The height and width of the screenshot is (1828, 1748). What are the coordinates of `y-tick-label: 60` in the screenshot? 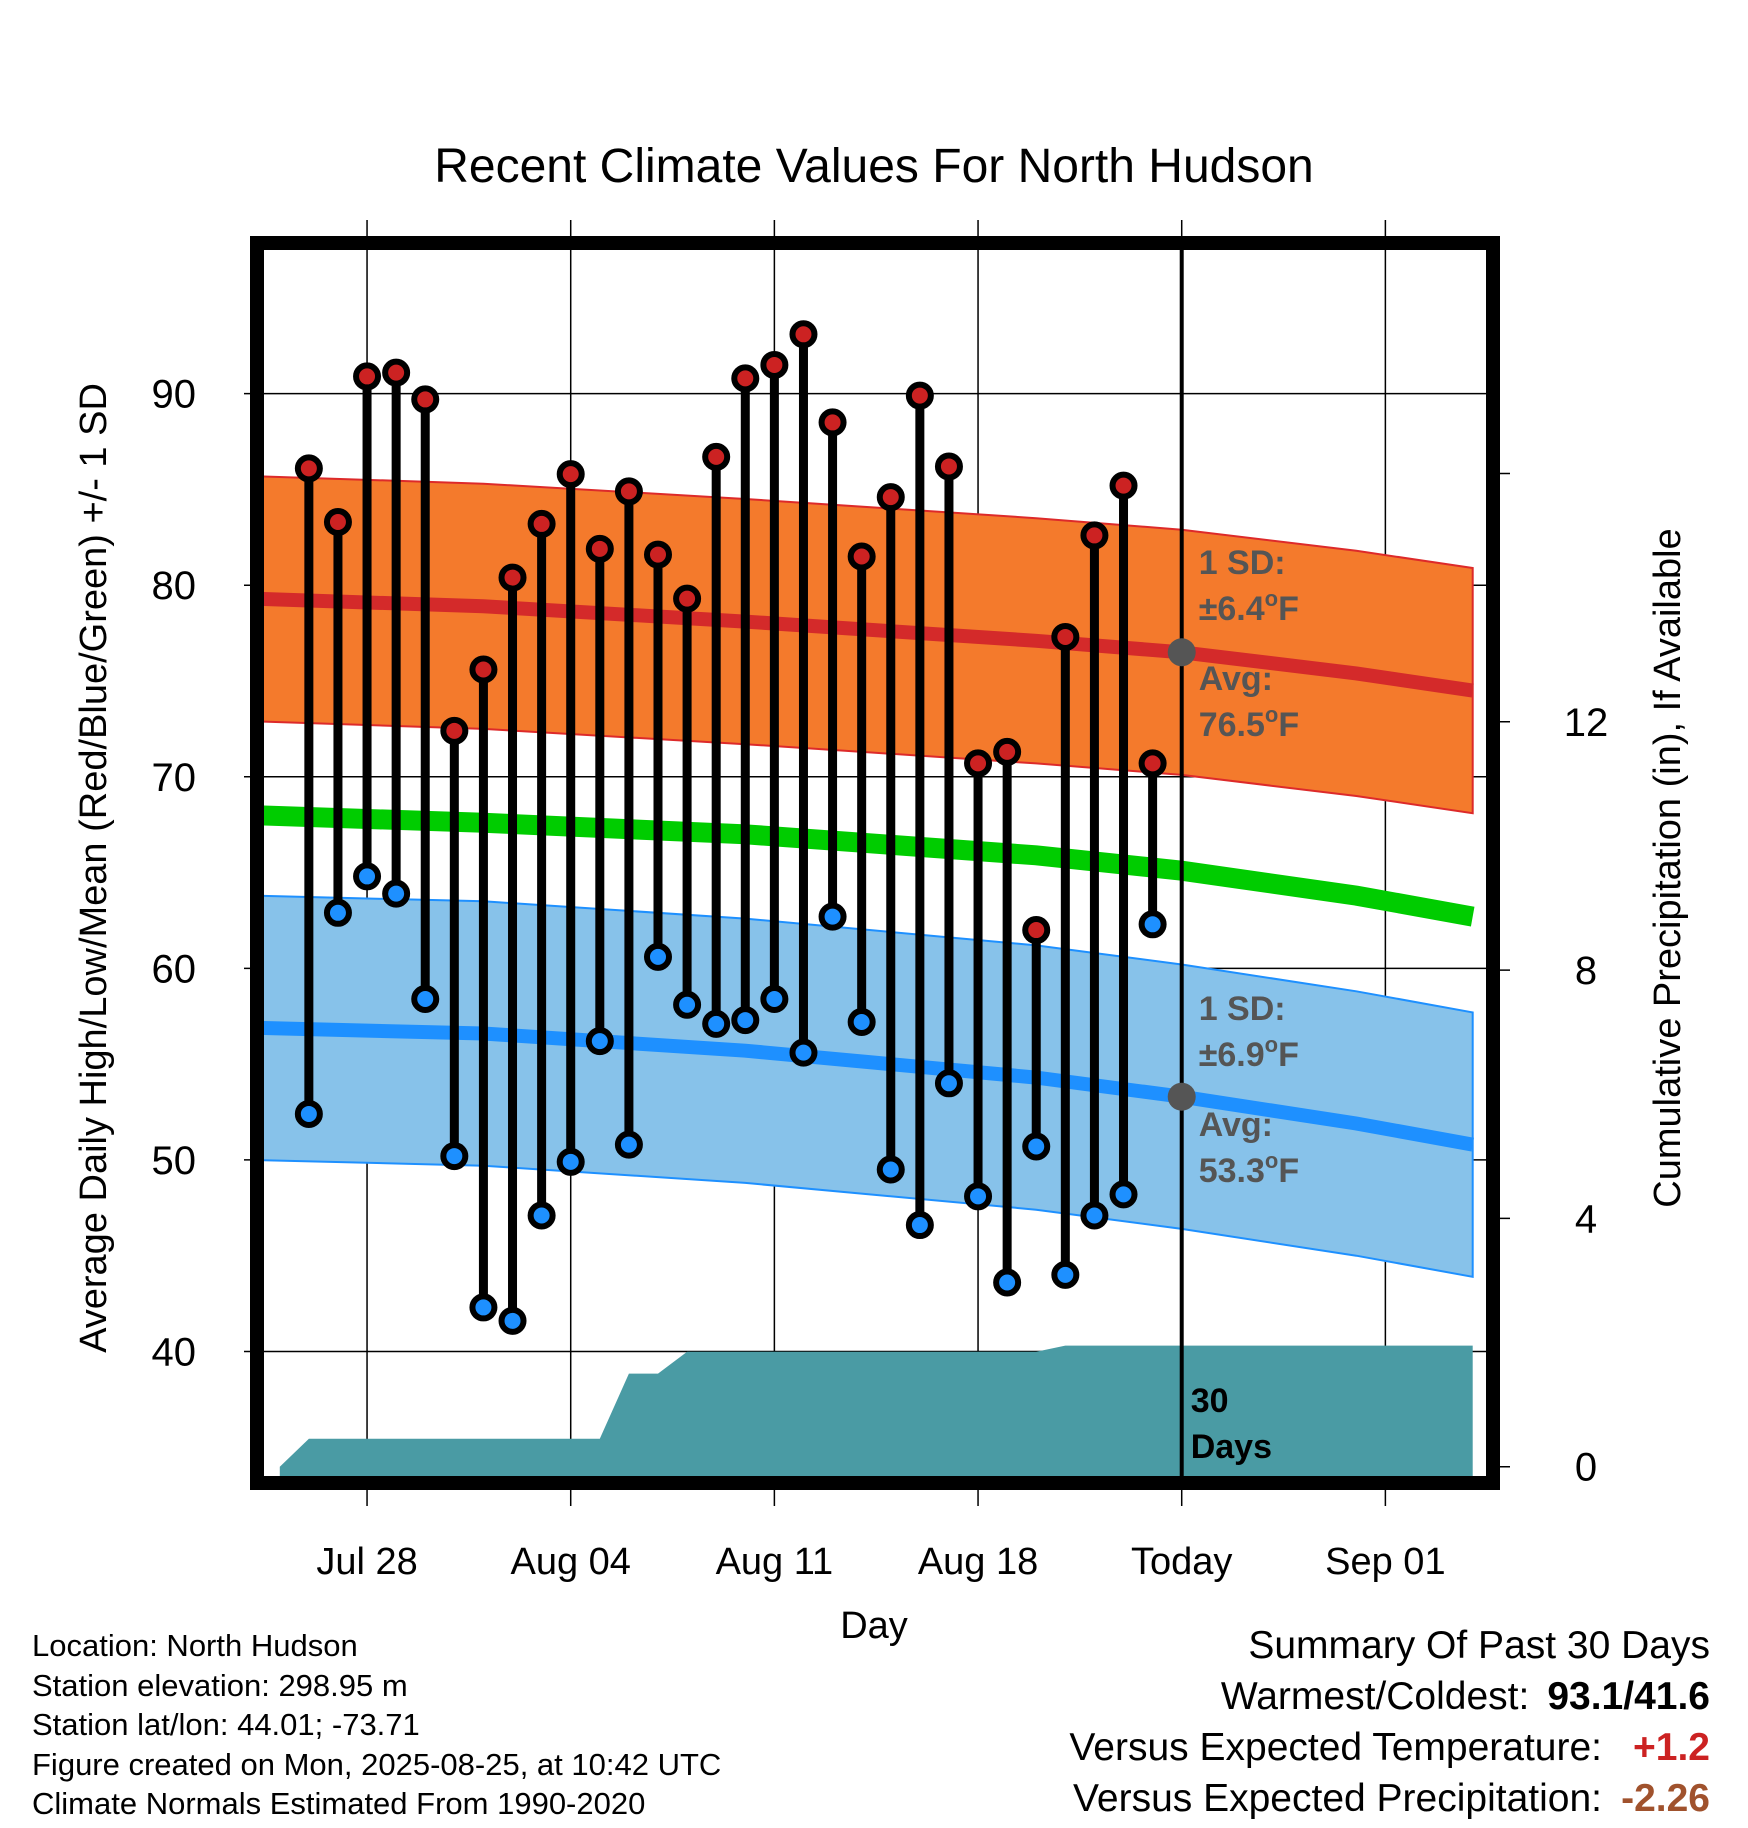 It's located at (174, 969).